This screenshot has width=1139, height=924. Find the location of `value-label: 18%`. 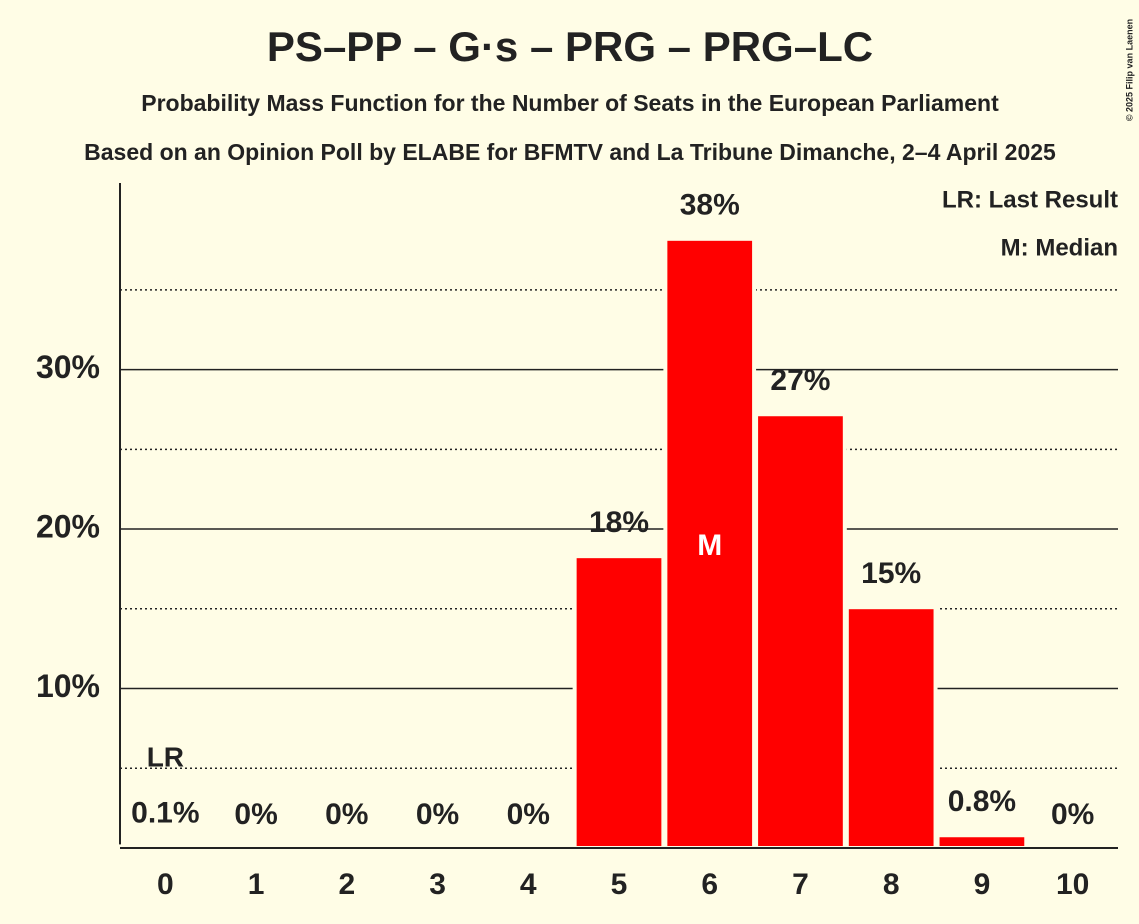

value-label: 18% is located at coordinates (619, 522).